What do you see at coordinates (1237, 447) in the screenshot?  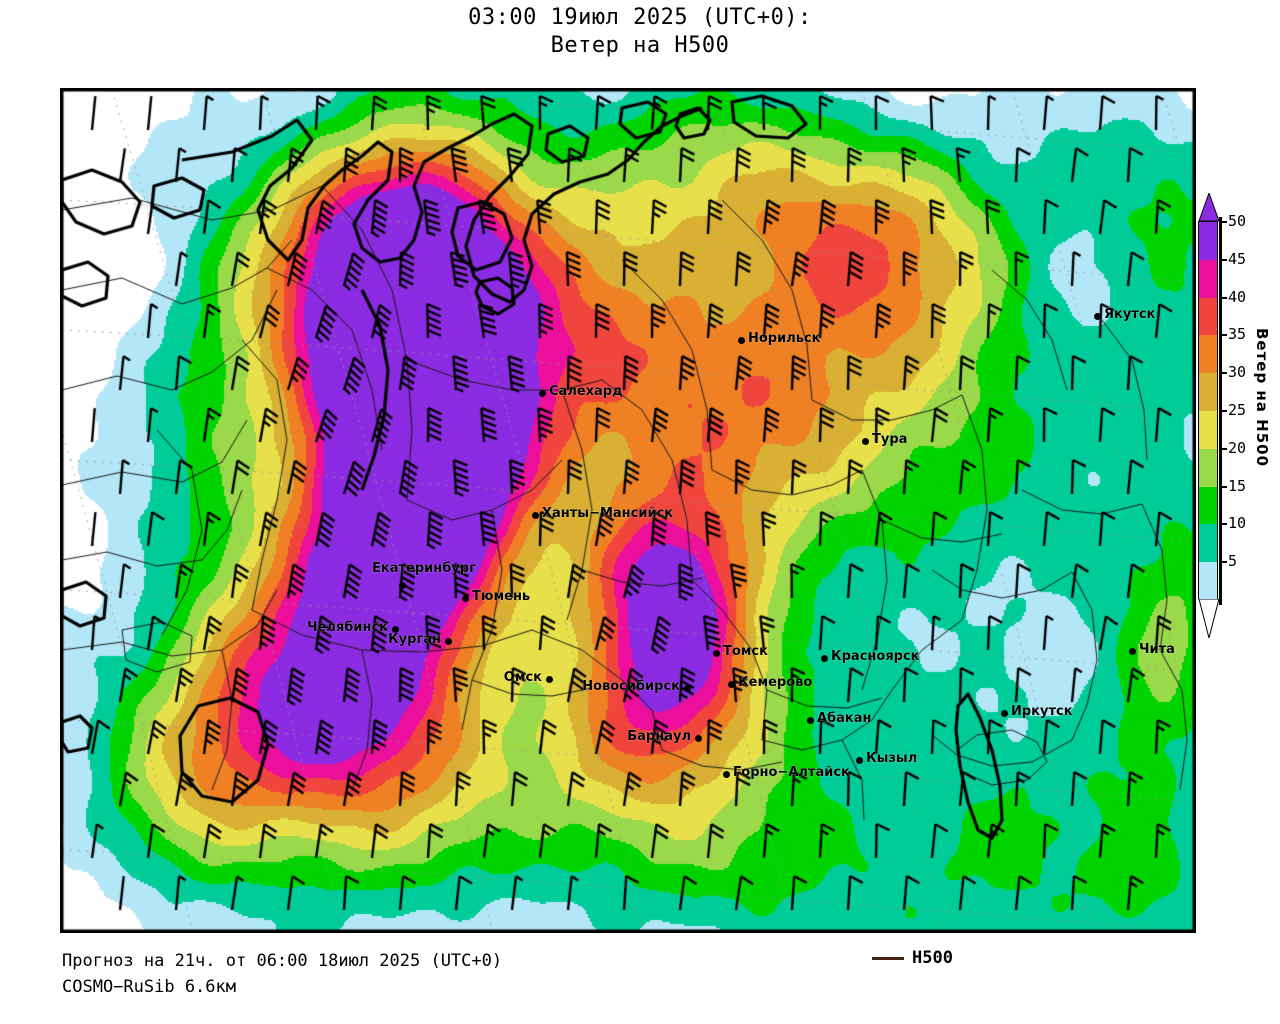 I see `colorbar-tick-label: 20` at bounding box center [1237, 447].